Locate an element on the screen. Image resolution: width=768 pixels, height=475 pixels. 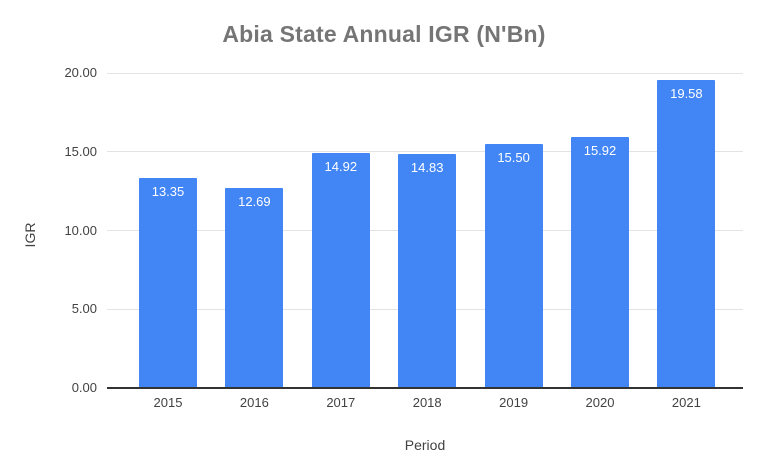
x-tick-label: 2020 is located at coordinates (600, 402).